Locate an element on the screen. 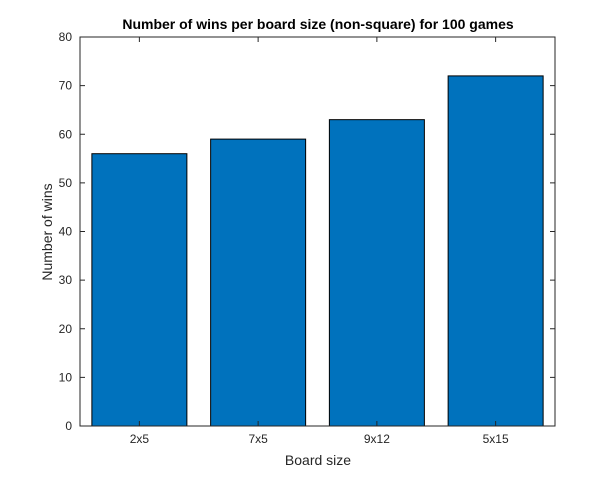  y-axis-label: Number of wins is located at coordinates (47, 231).